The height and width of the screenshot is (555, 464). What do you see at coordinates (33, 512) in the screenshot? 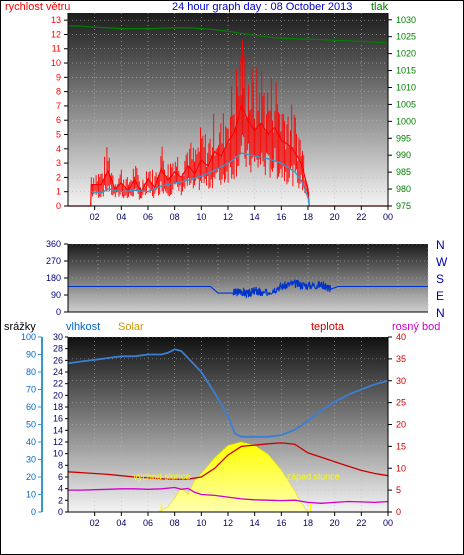
I see `rain-tick-label: 0` at bounding box center [33, 512].